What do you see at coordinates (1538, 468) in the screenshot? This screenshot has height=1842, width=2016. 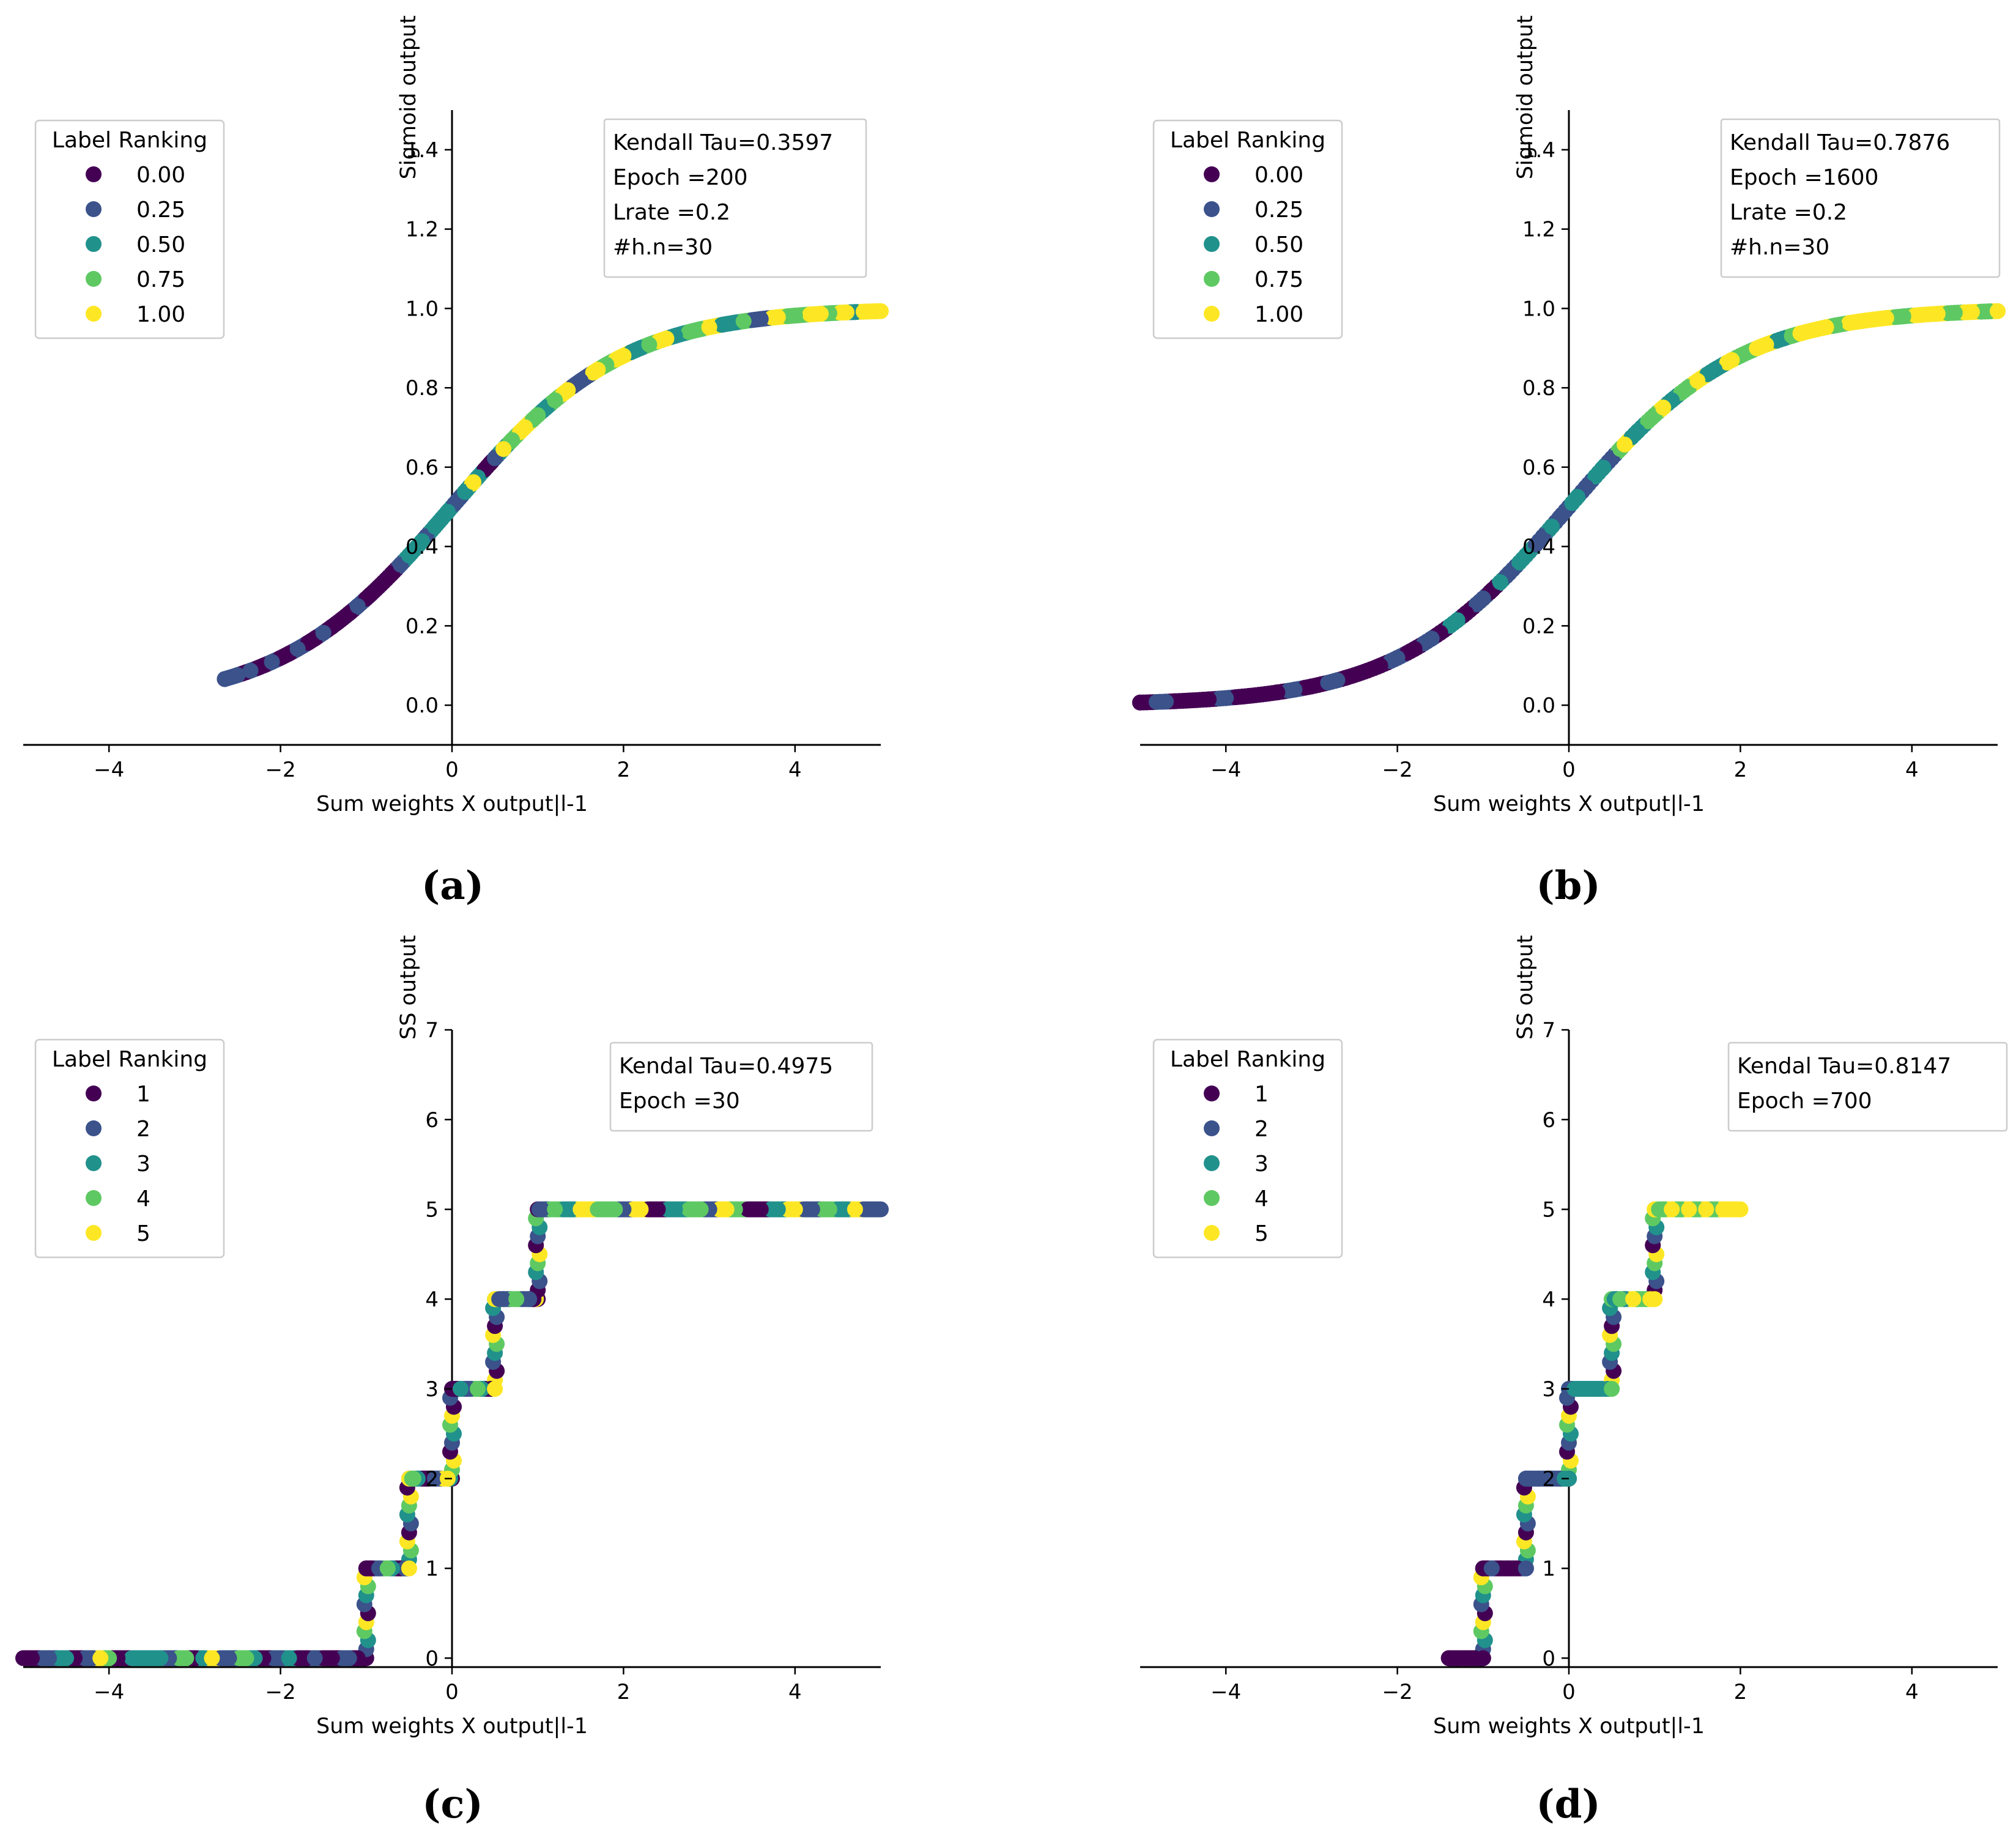 I see `y-tick-label: 0.6` at bounding box center [1538, 468].